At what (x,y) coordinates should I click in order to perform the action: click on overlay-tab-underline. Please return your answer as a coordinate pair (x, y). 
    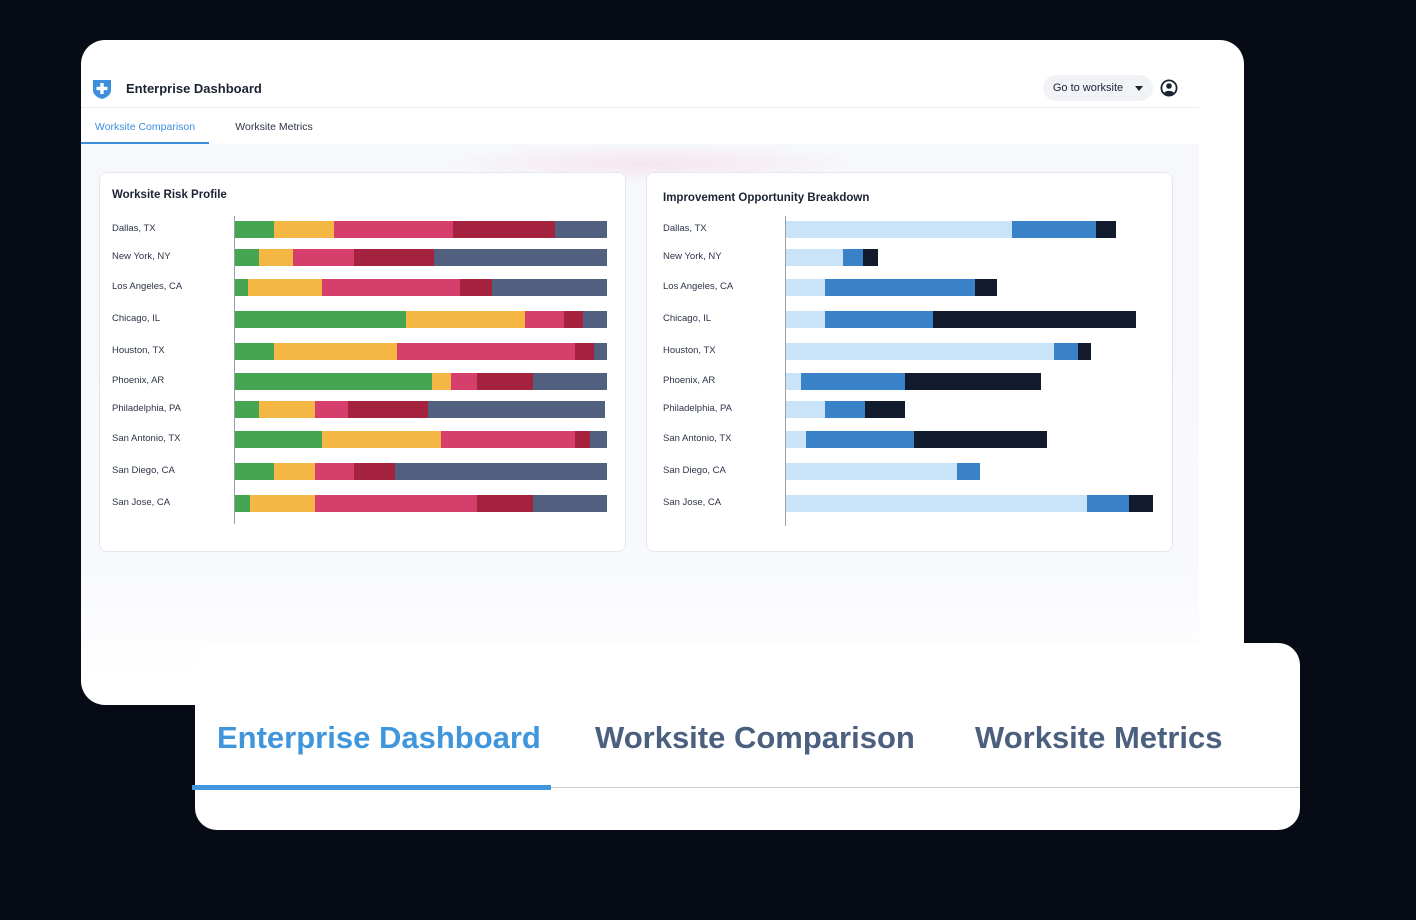
    Looking at the image, I should click on (747, 787).